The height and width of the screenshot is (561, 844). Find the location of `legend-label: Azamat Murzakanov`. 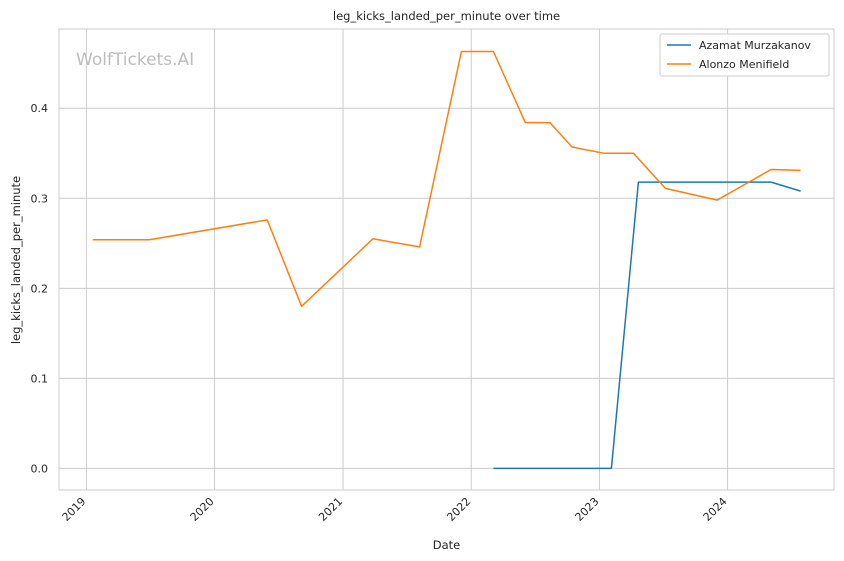

legend-label: Azamat Murzakanov is located at coordinates (755, 45).